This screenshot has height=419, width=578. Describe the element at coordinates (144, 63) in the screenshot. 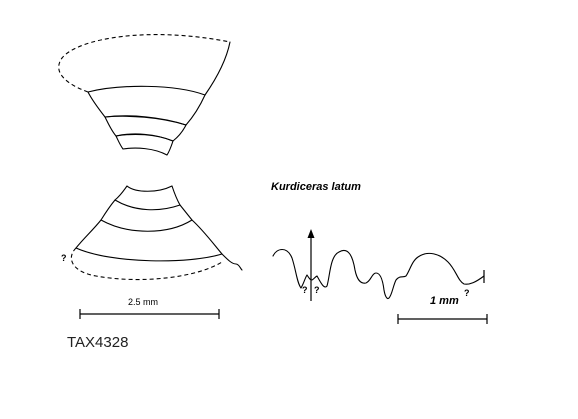

I see `upper-outer-whorl-dashed` at that location.